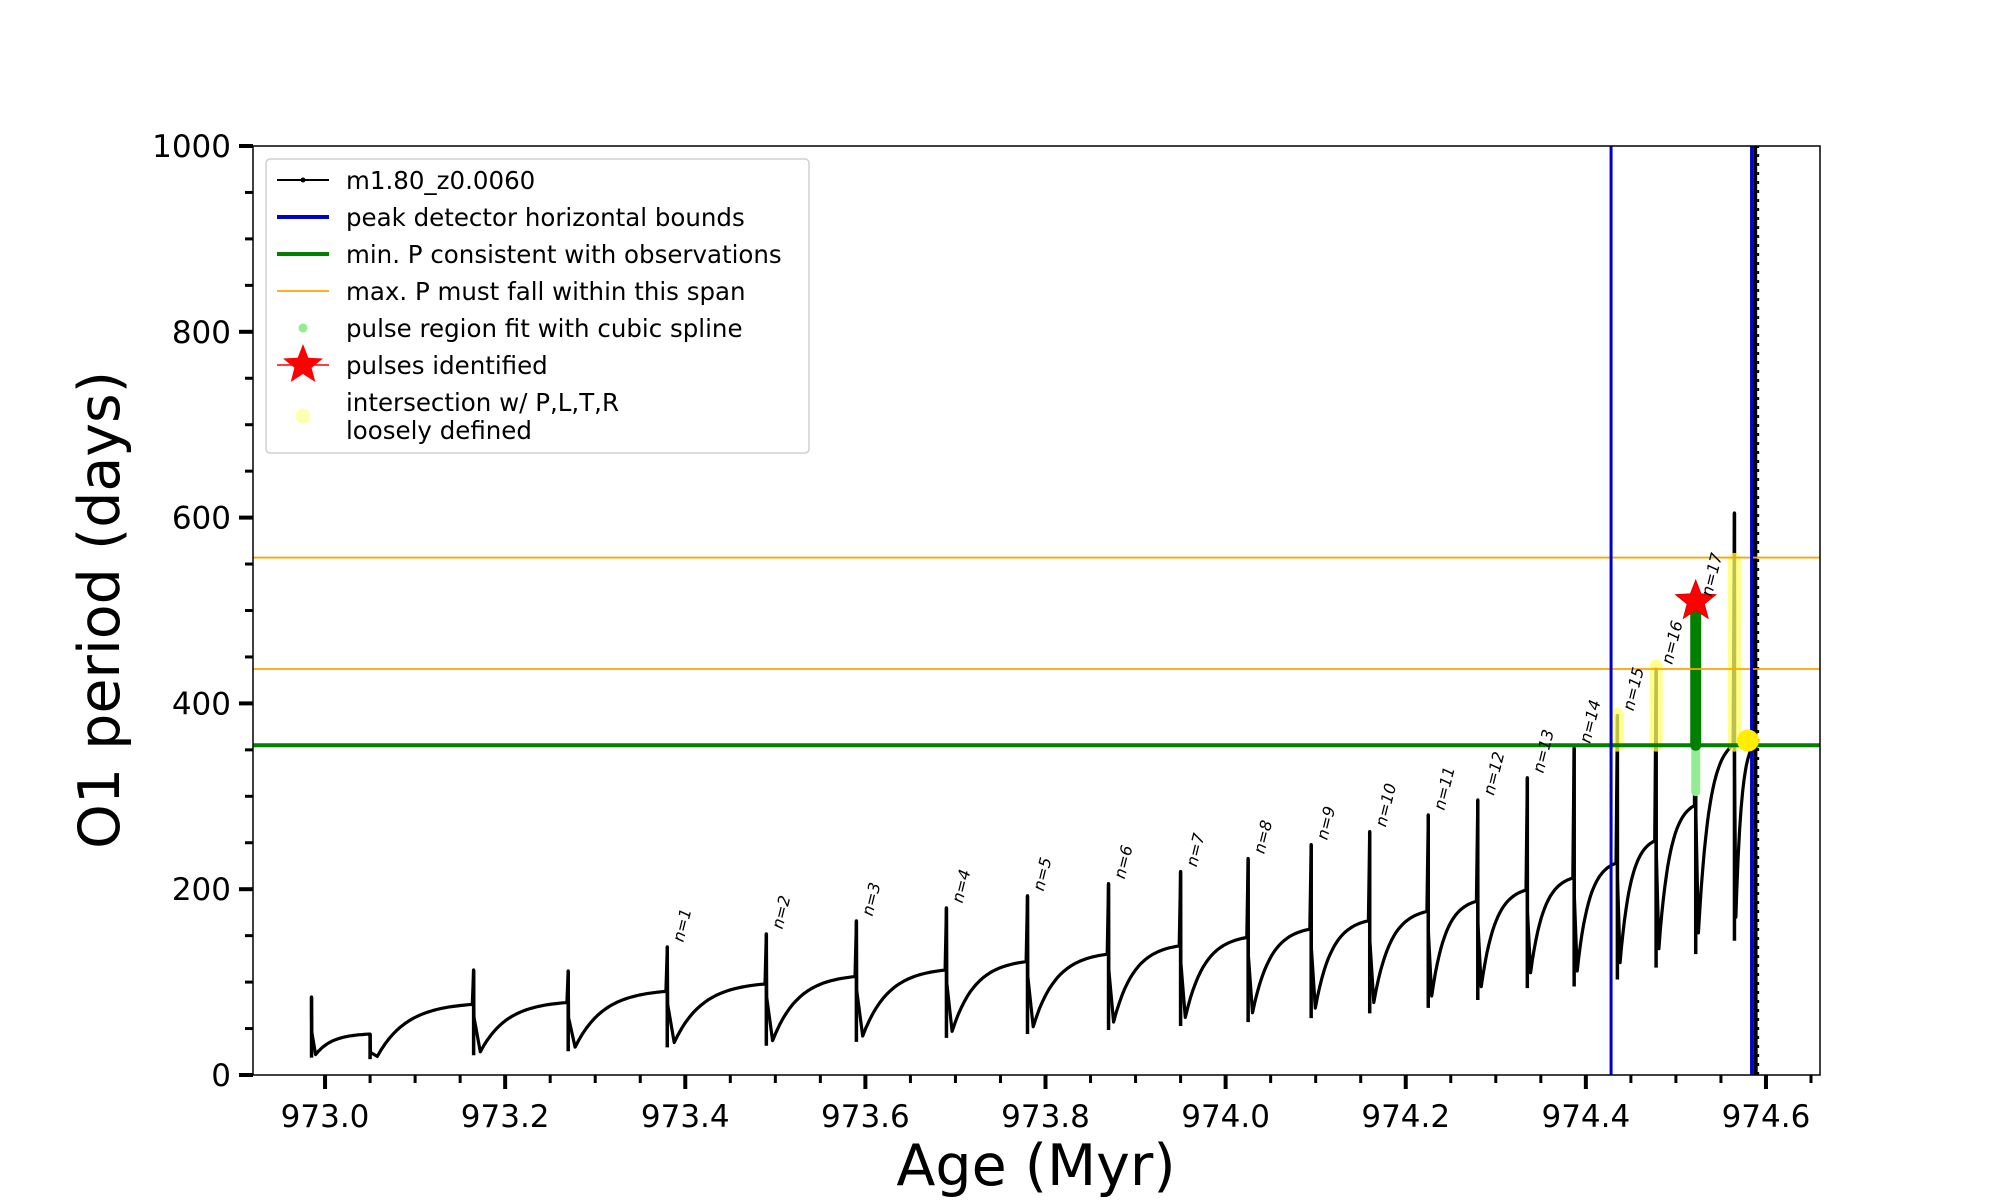 This screenshot has width=2000, height=1200. Describe the element at coordinates (221, 1076) in the screenshot. I see `y-tick-label-0: 0` at that location.